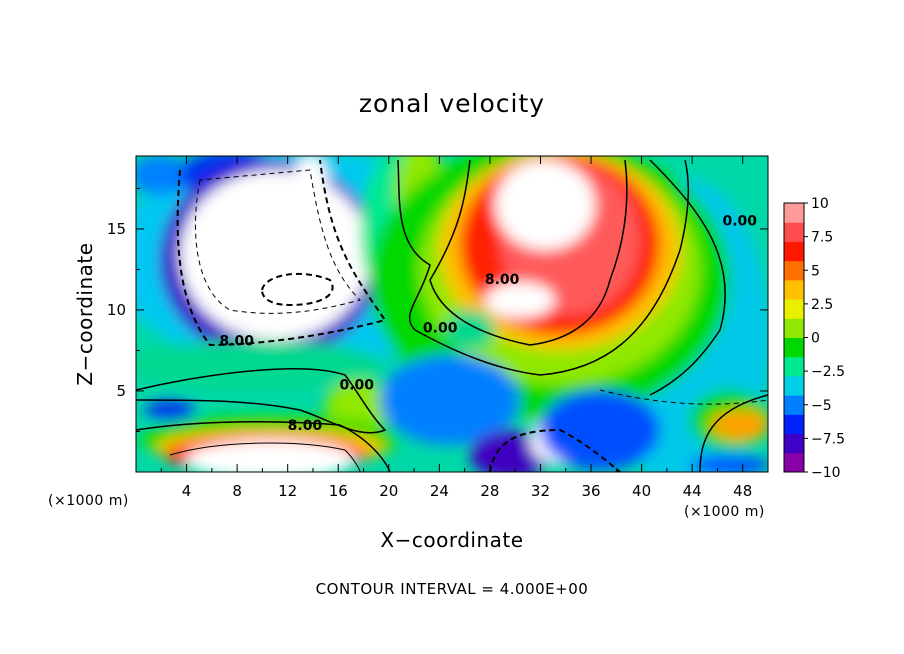 The height and width of the screenshot is (654, 904). What do you see at coordinates (452, 103) in the screenshot?
I see `chart-title: zonal velocity` at bounding box center [452, 103].